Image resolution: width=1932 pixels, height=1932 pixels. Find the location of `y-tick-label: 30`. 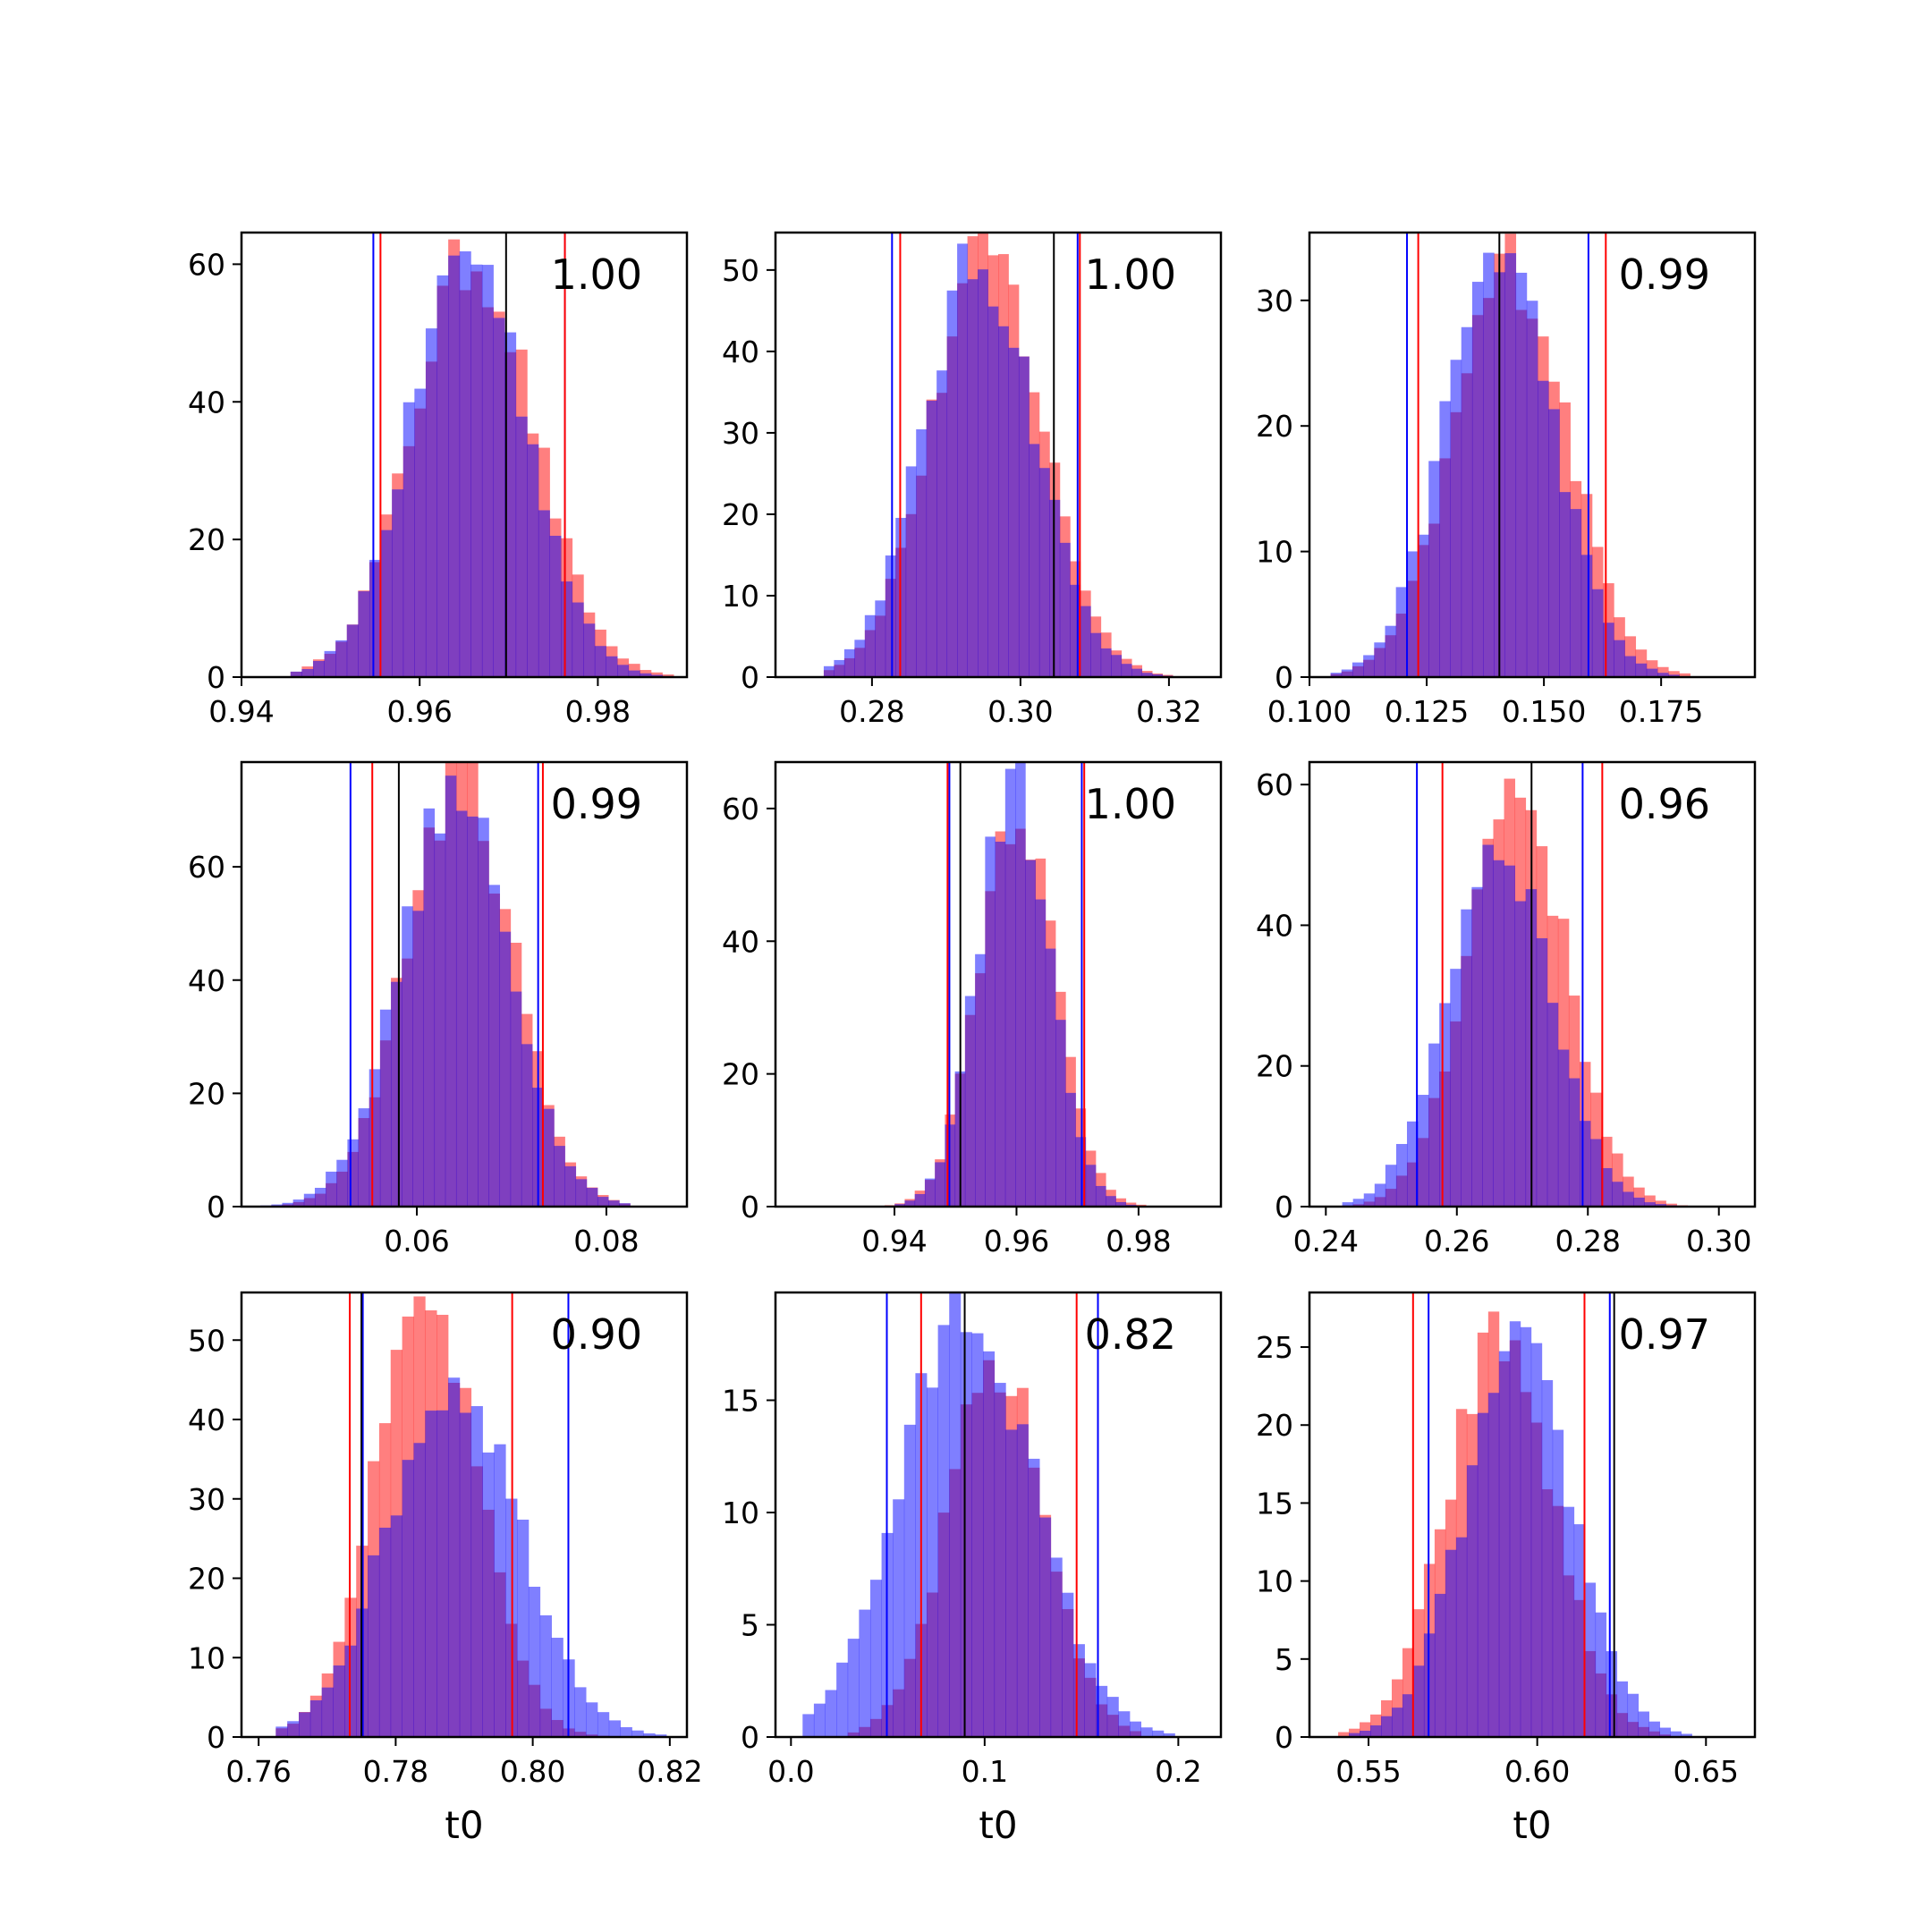

y-tick-label: 30 is located at coordinates (206, 1499).